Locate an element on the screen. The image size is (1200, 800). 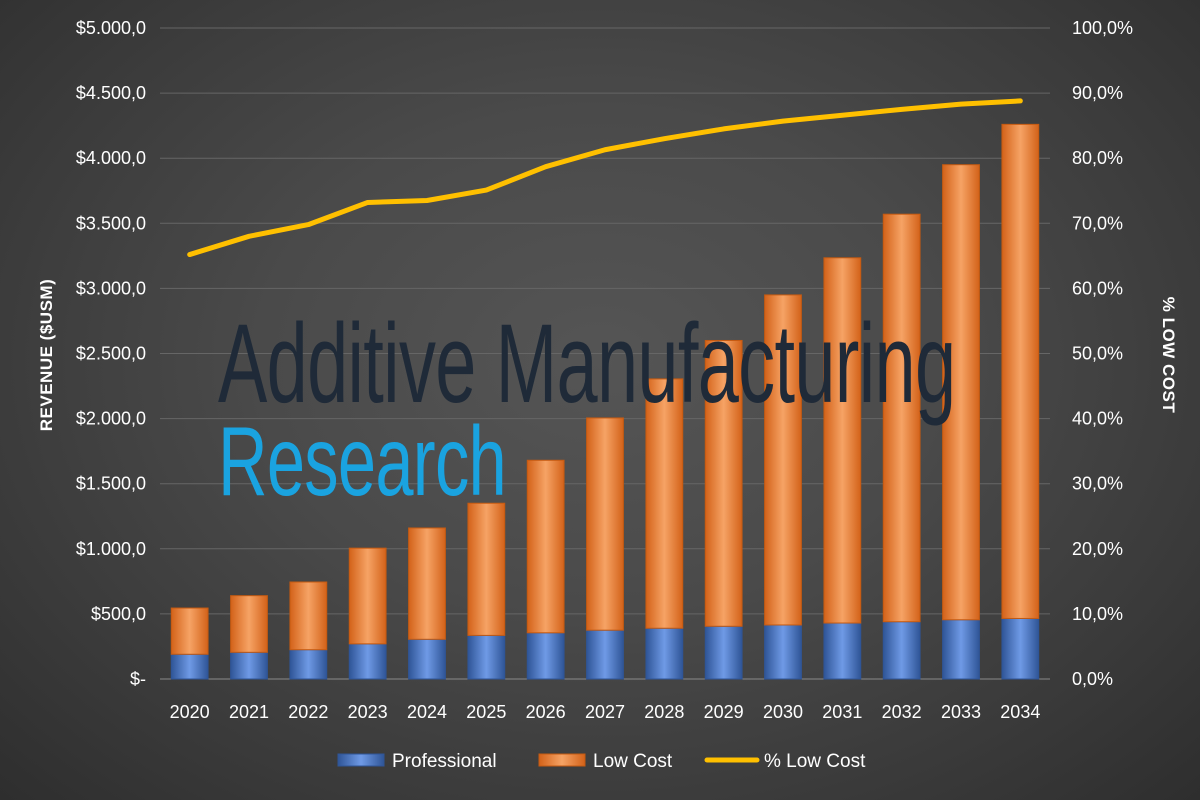
left-tick-label: $2.000,0 is located at coordinates (111, 419).